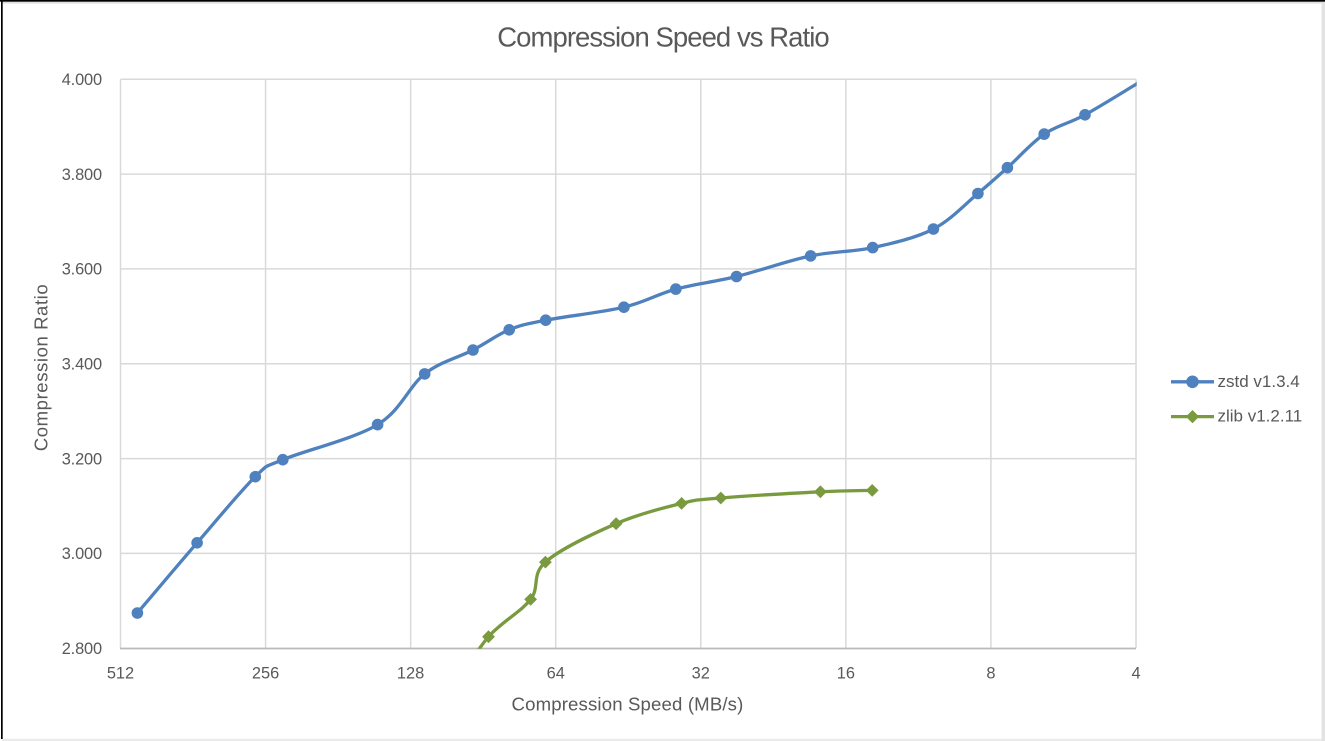  Describe the element at coordinates (701, 674) in the screenshot. I see `svg-text: 32` at that location.